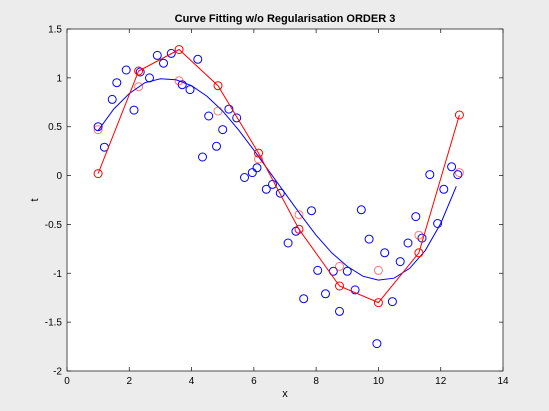 This screenshot has height=411, width=549. Describe the element at coordinates (130, 381) in the screenshot. I see `x-tick-label: 2` at that location.